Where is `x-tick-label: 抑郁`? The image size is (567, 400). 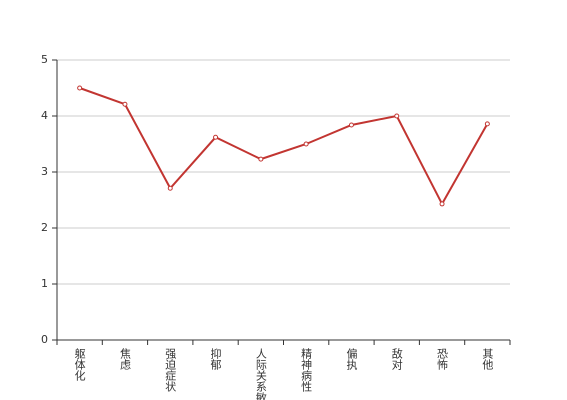
x-tick-label: 抑郁 is located at coordinates (215, 358).